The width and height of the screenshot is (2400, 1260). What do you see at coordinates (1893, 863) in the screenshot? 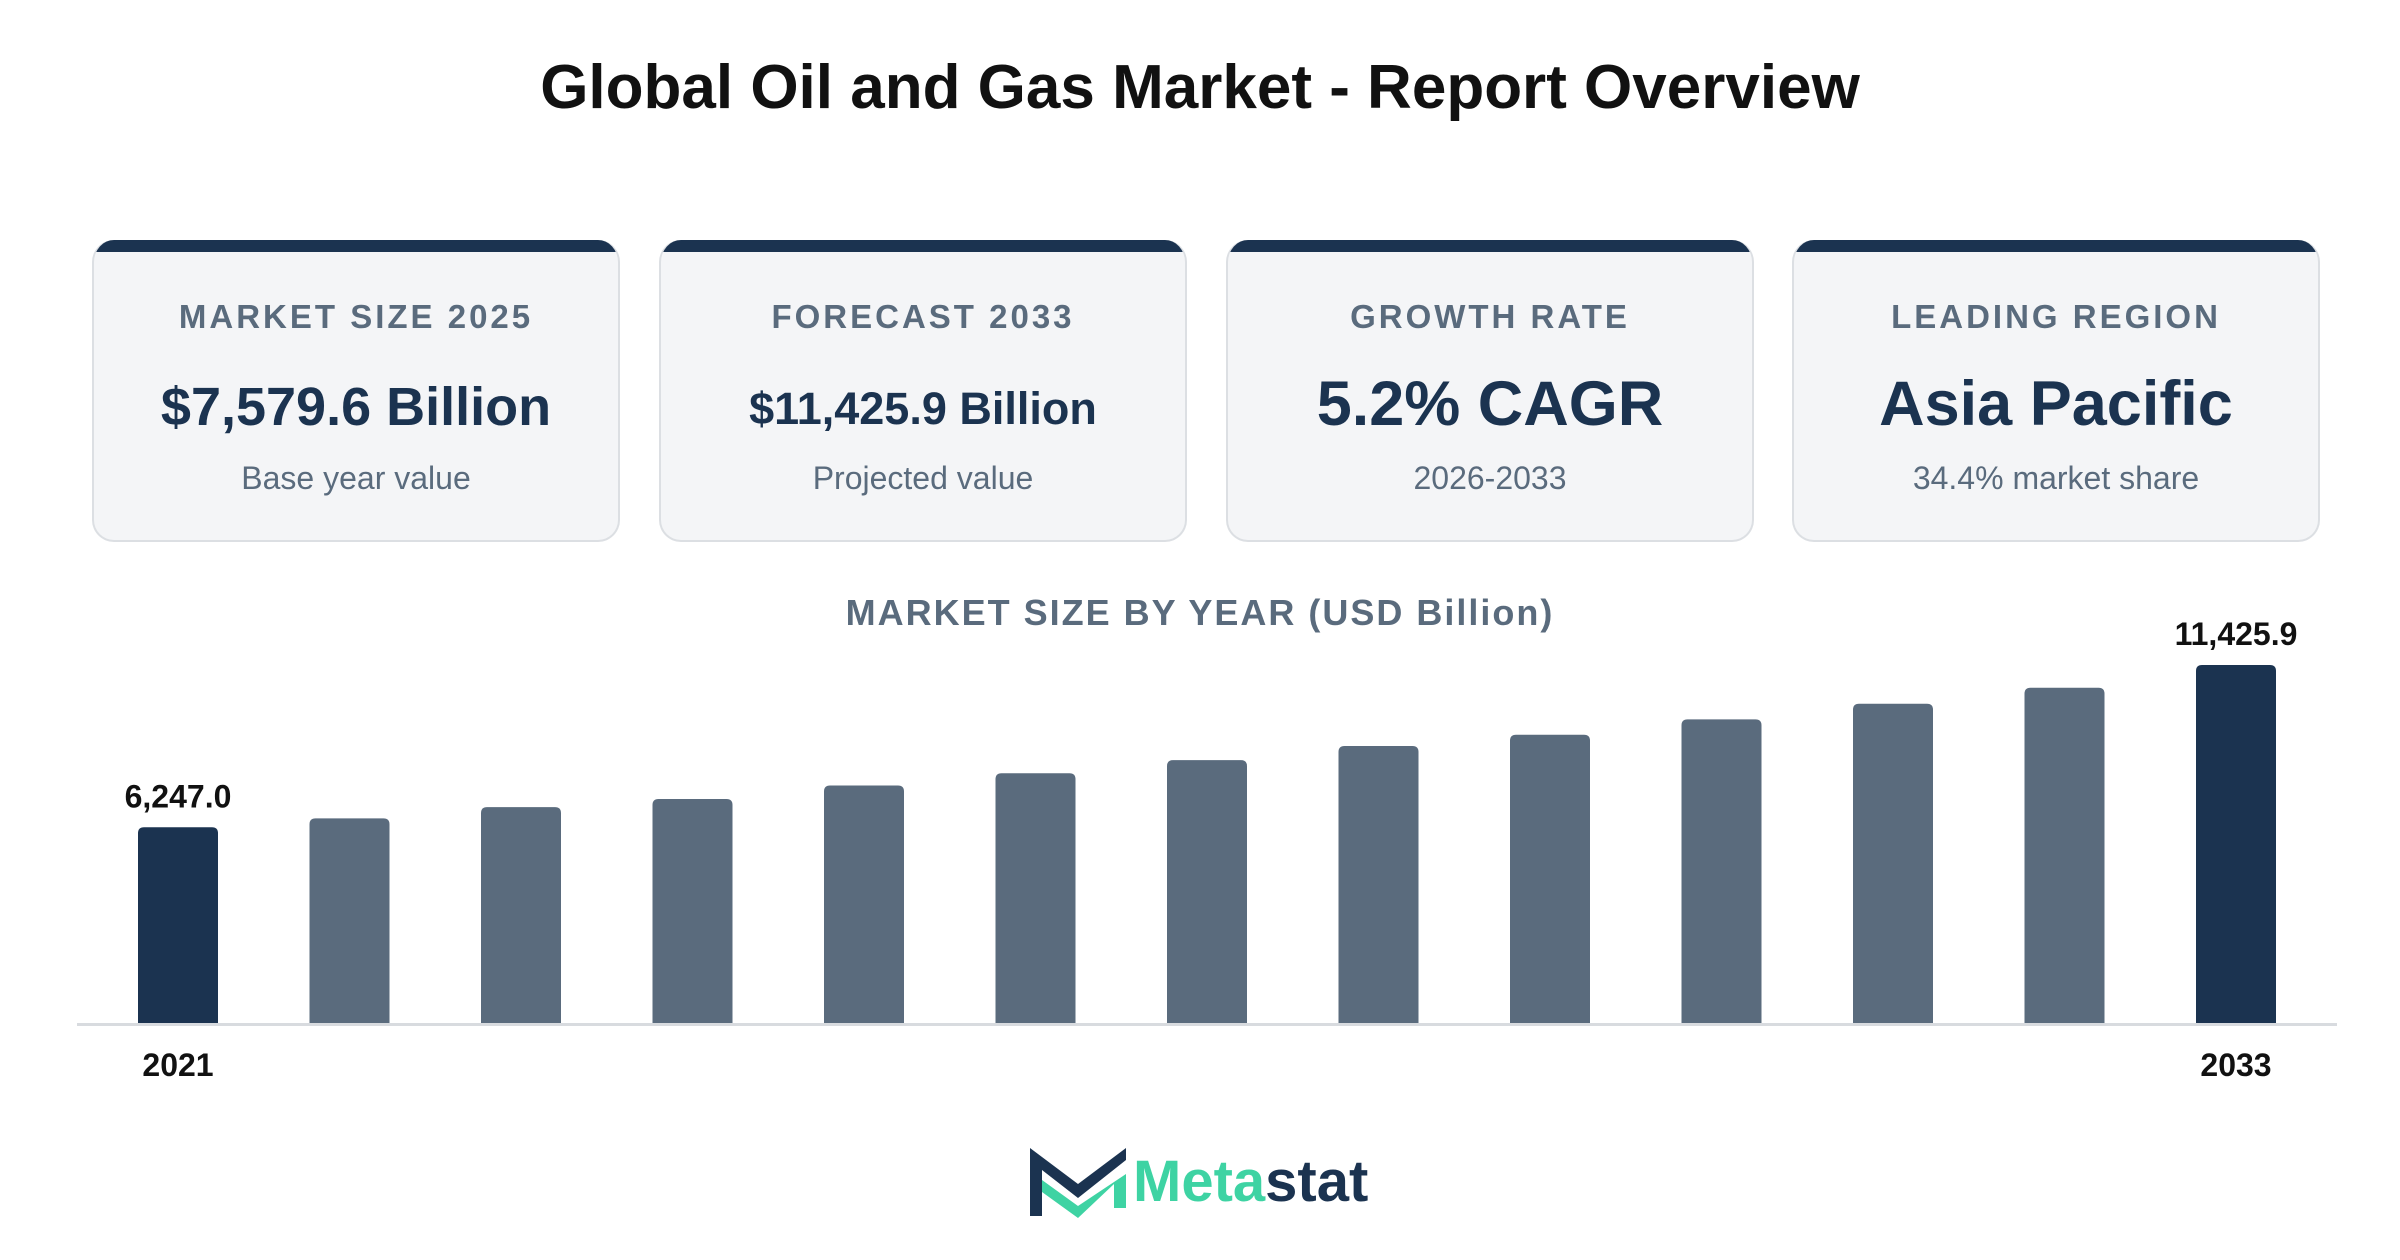
I see `bar-2031` at bounding box center [1893, 863].